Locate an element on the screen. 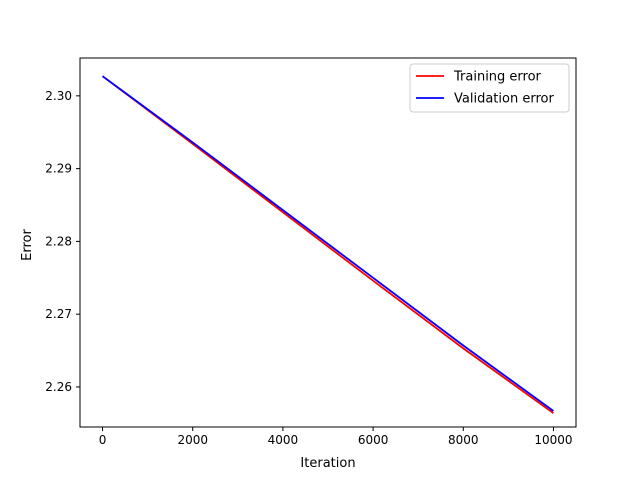  legend-box is located at coordinates (489, 88).